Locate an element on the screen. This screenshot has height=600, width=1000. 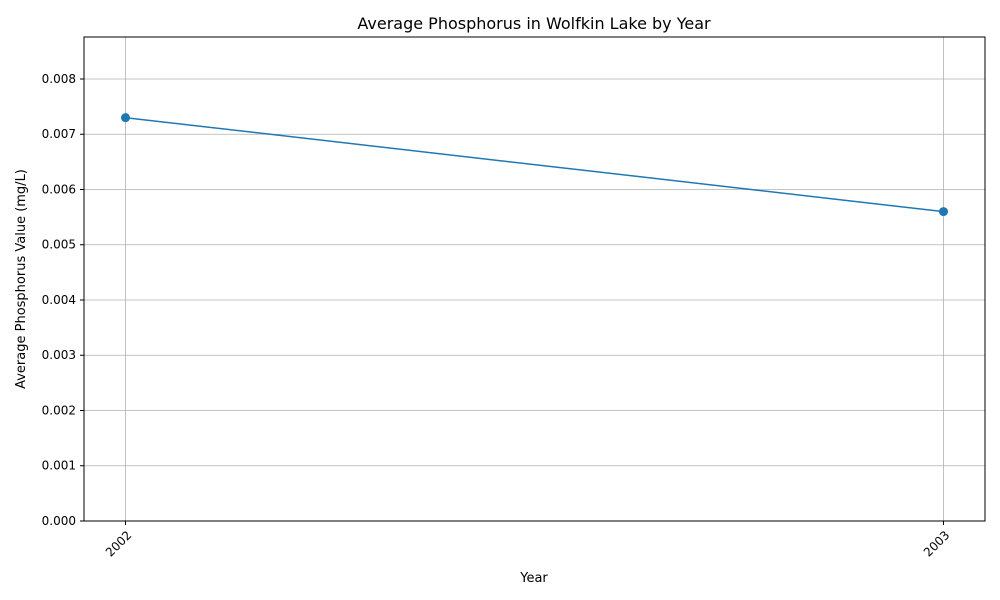
y-tick-label: 0.006 is located at coordinates (59, 189).